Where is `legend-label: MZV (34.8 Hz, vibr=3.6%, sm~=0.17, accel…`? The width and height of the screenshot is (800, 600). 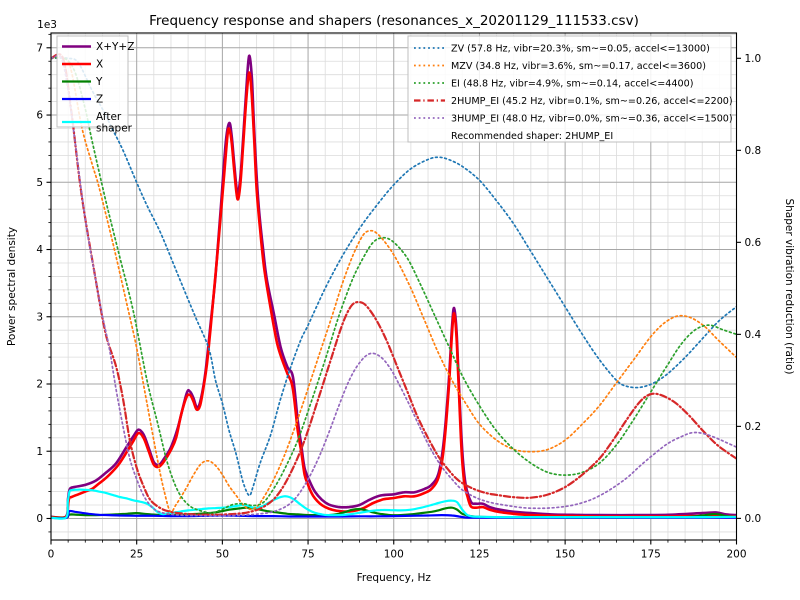 legend-label: MZV (34.8 Hz, vibr=3.6%, sm~=0.17, accel… is located at coordinates (578, 66).